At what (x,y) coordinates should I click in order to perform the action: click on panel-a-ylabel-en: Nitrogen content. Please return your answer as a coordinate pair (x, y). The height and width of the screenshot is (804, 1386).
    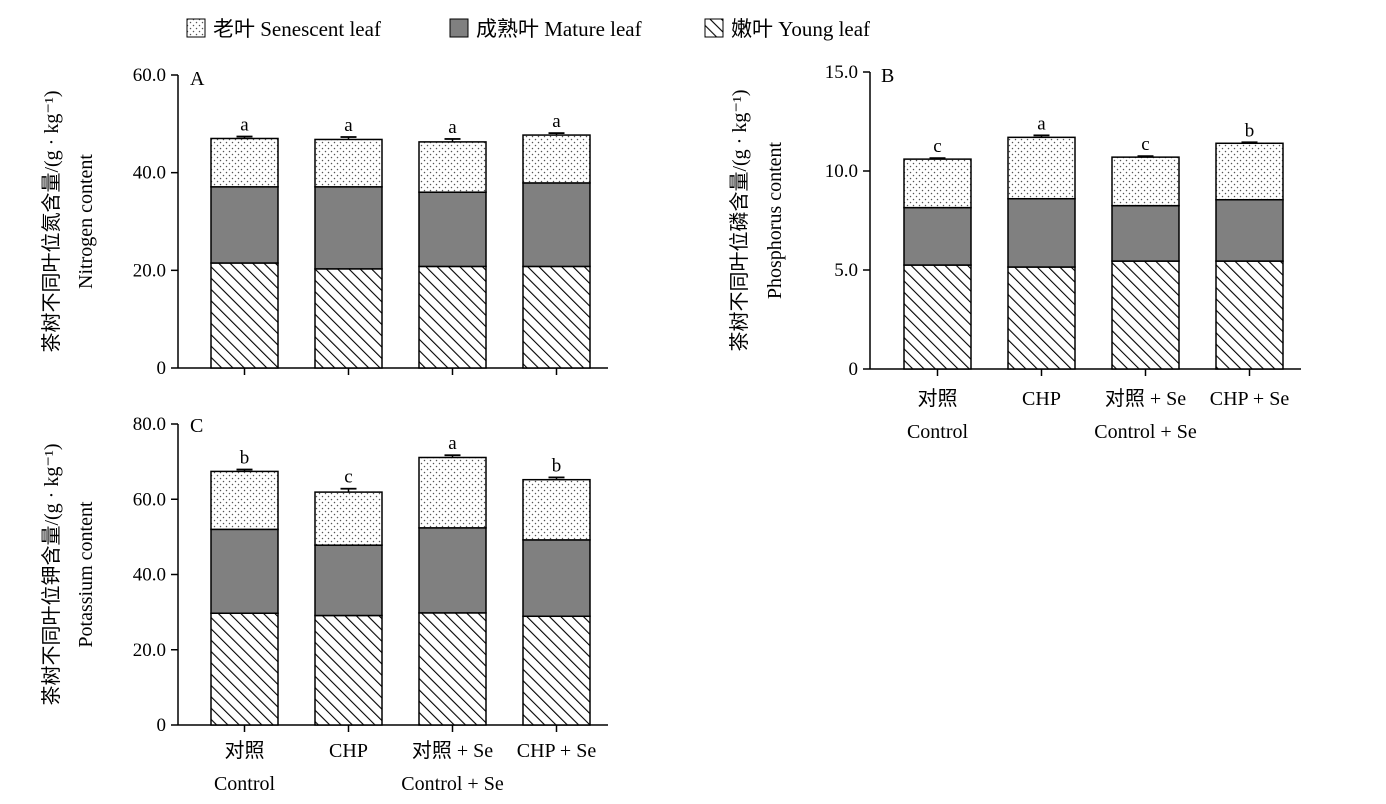
    Looking at the image, I should click on (86, 221).